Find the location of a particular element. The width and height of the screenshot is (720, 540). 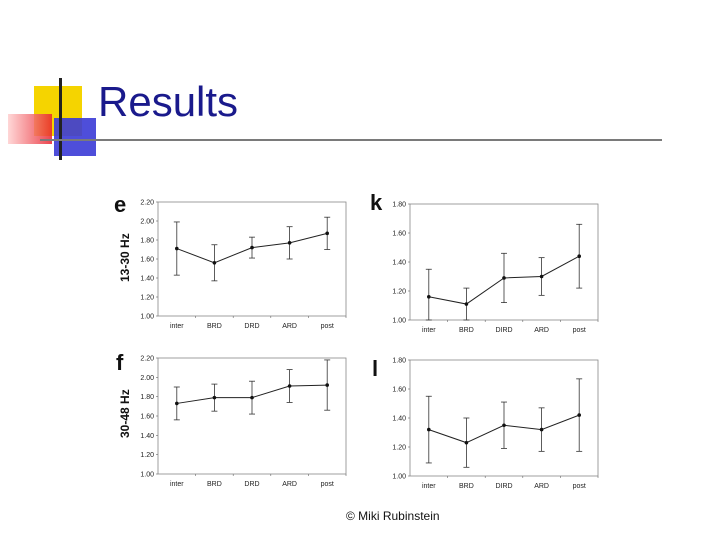

slide-title: Results is located at coordinates (168, 101).